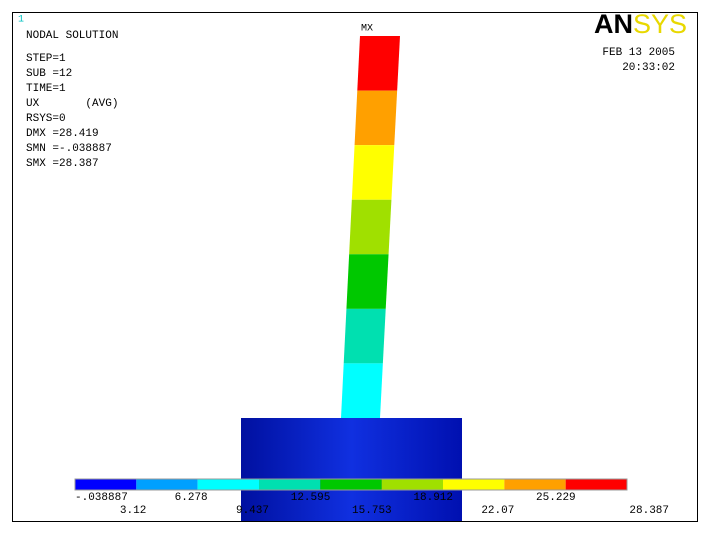  I want to click on legend-label: 6.278, so click(191, 498).